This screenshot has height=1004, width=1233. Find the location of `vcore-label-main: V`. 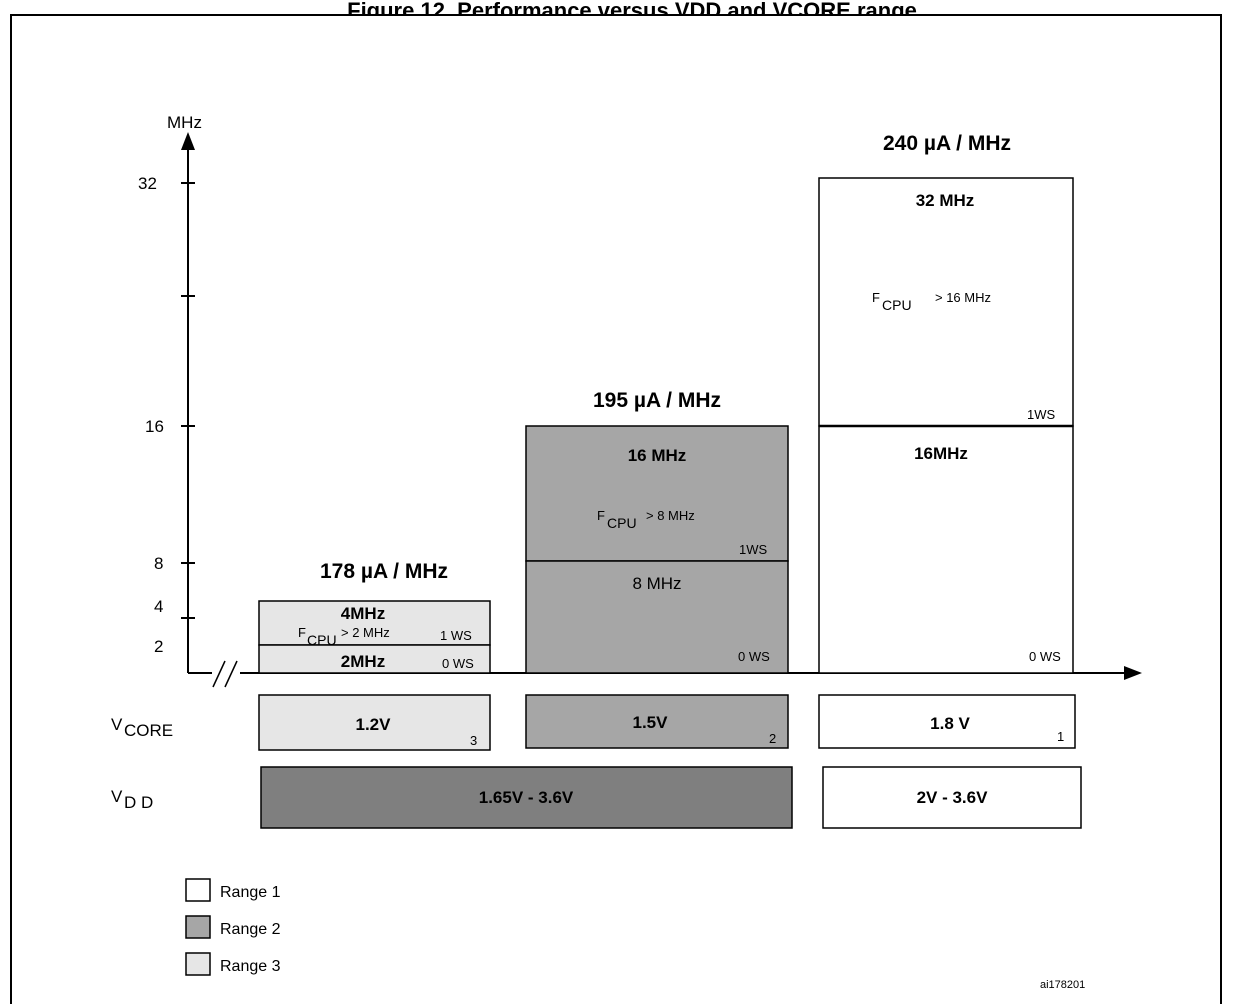

vcore-label-main: V is located at coordinates (117, 724).